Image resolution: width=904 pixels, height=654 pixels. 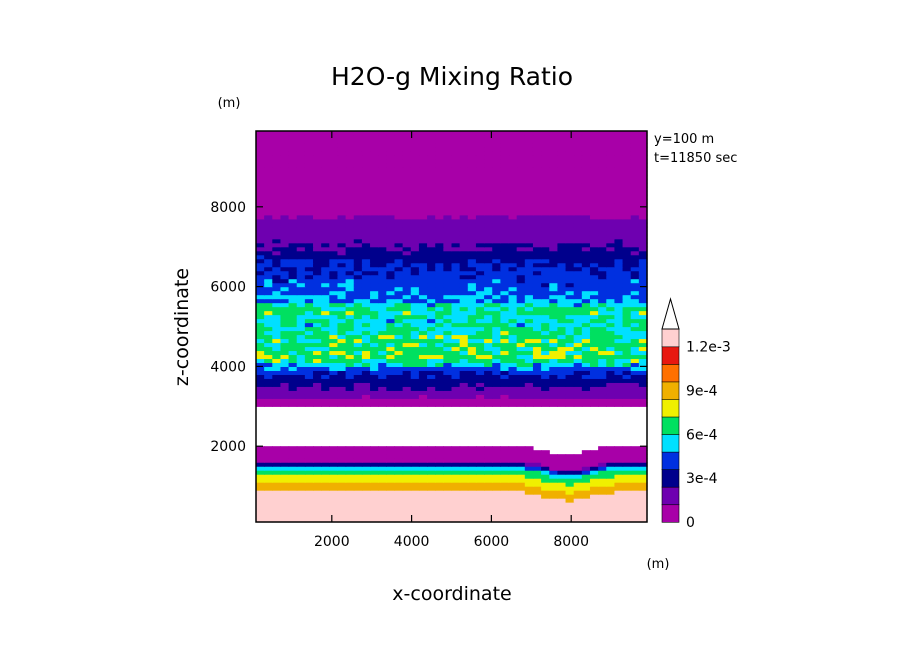 I want to click on x-unit-label: (m), so click(x=658, y=564).